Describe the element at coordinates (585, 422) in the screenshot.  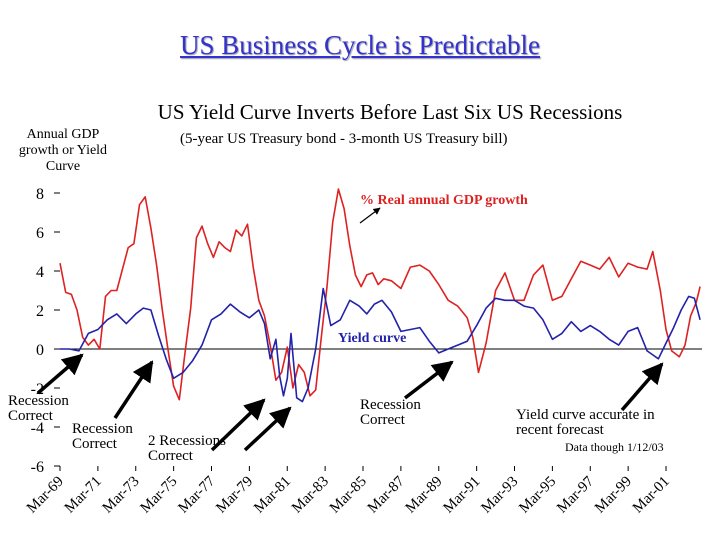
I see `annotation-recent-forecast: Yield curve accurate in recent forecast` at that location.